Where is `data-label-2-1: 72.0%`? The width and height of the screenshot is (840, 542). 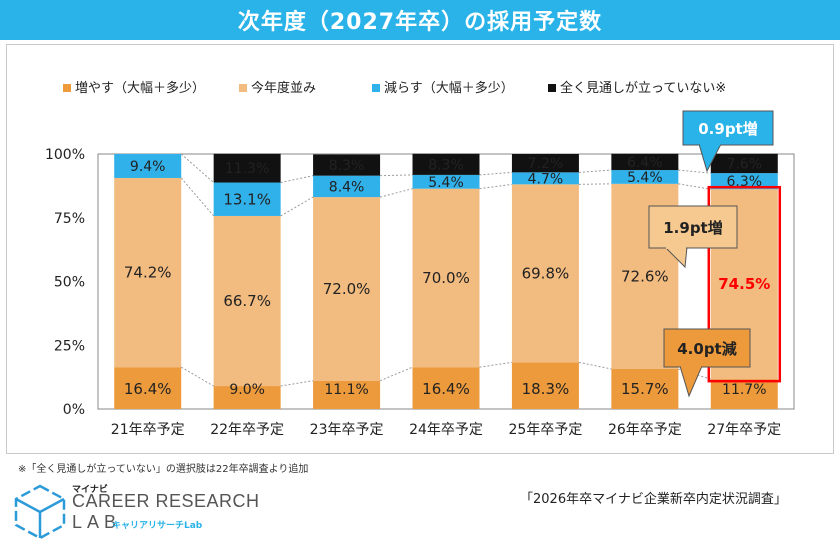
data-label-2-1: 72.0% is located at coordinates (347, 289).